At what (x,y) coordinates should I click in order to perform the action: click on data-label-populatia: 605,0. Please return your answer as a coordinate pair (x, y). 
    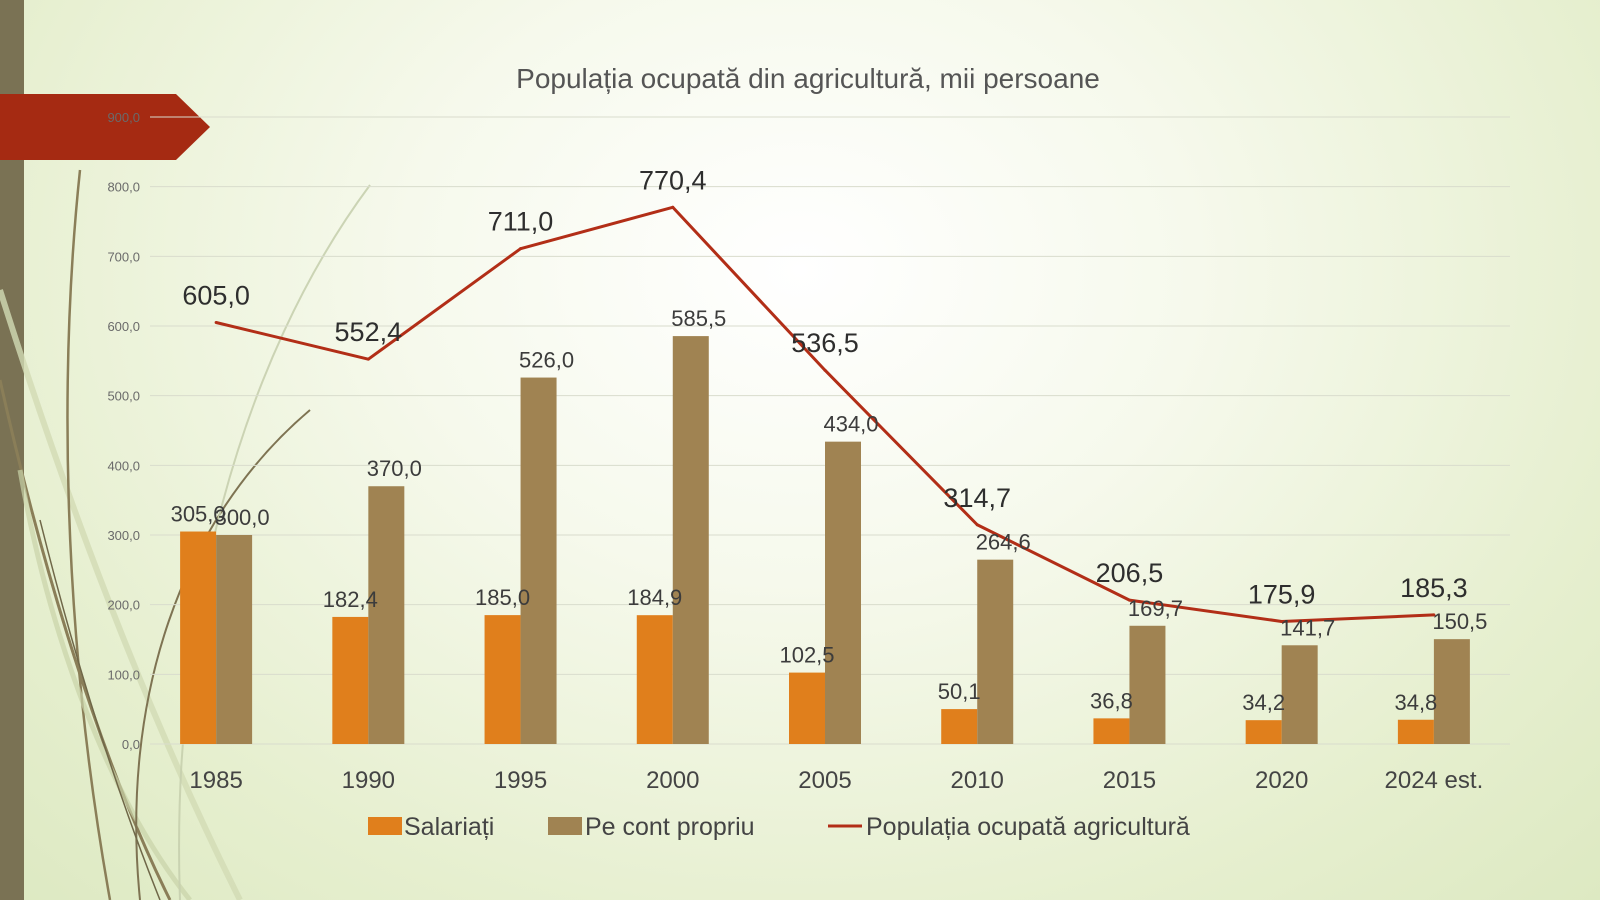
    Looking at the image, I should click on (216, 296).